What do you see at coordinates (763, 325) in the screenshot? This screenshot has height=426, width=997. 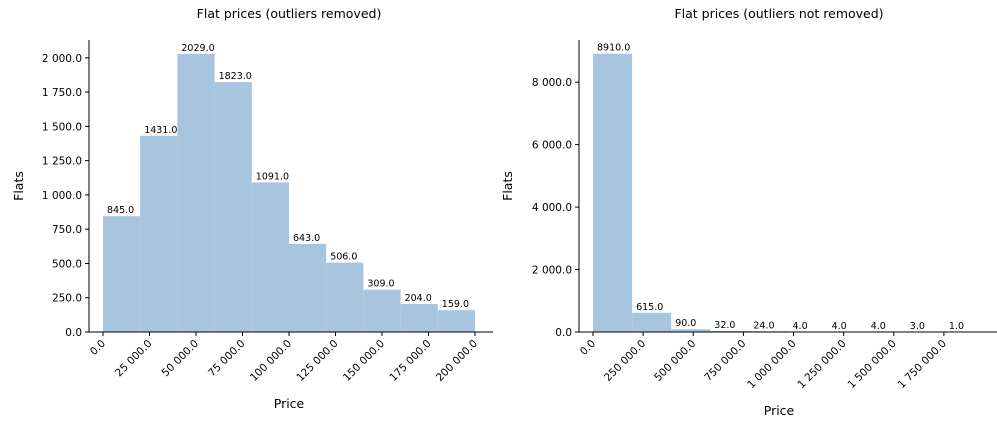 I see `bar-value-label: 24.0` at bounding box center [763, 325].